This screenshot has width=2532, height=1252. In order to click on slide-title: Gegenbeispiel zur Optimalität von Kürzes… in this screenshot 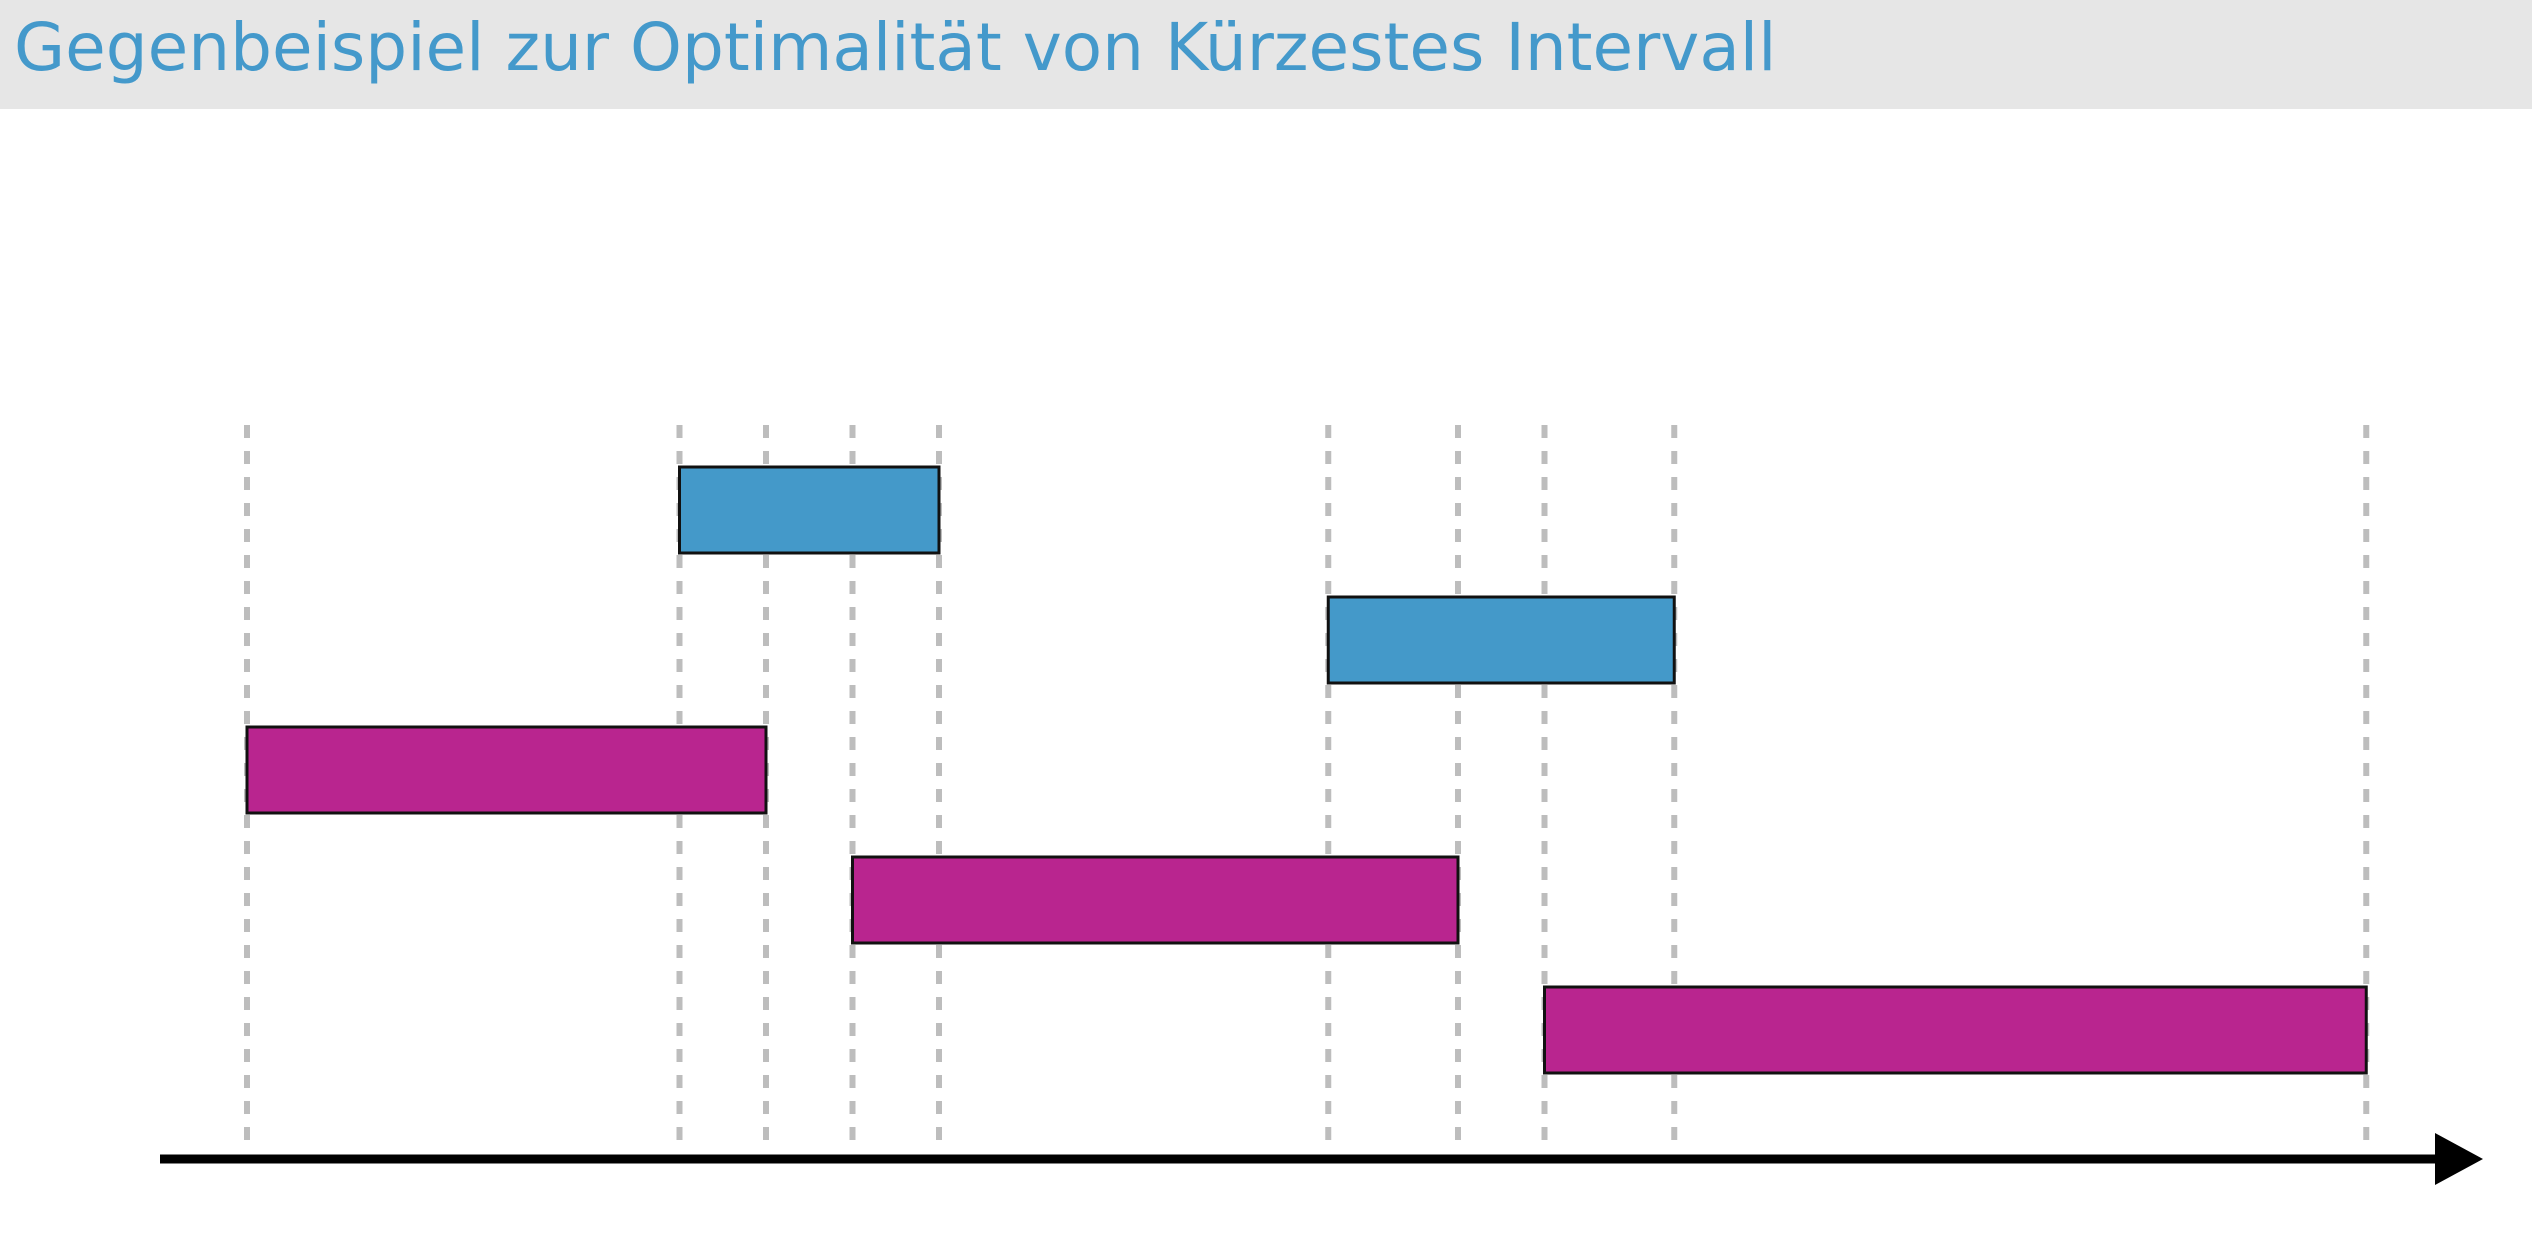, I will do `click(895, 47)`.